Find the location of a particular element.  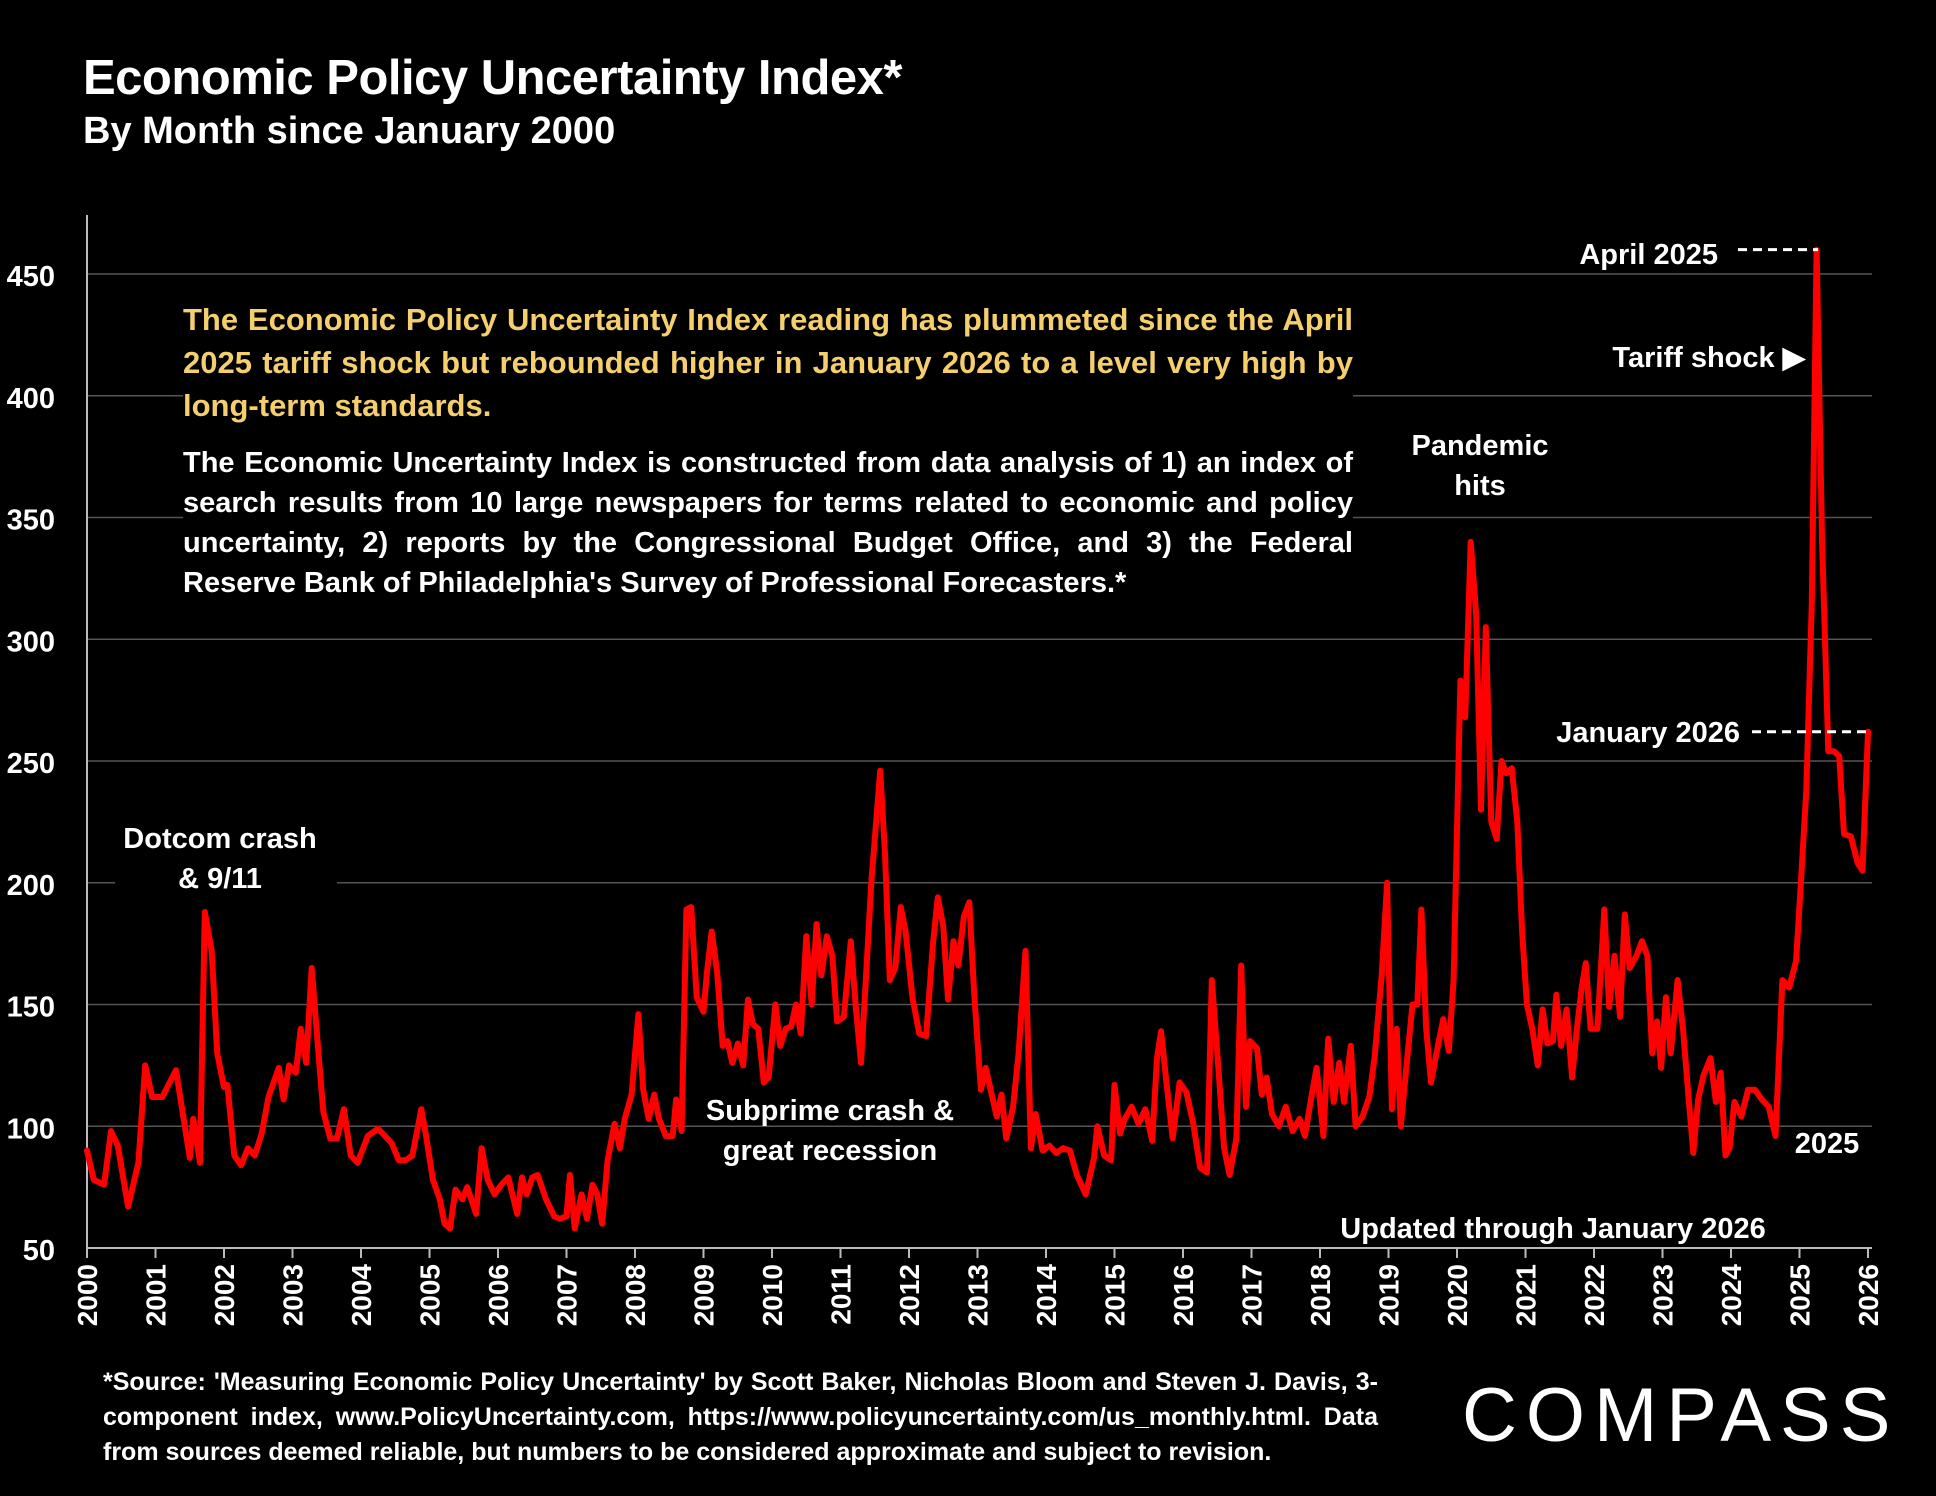

y-tick-label: 250 is located at coordinates (31, 764).